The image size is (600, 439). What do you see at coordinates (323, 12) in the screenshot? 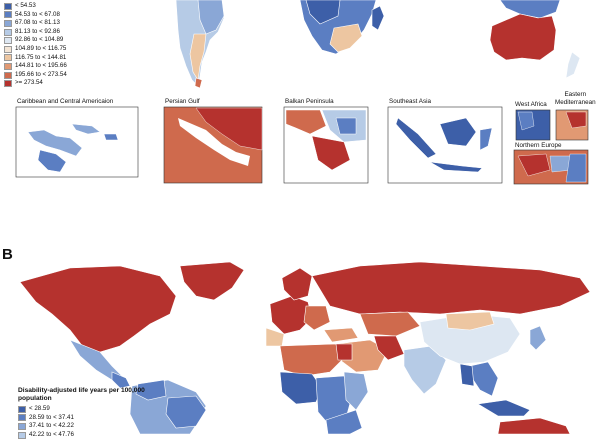
I see `southern-africa-dark` at bounding box center [323, 12].